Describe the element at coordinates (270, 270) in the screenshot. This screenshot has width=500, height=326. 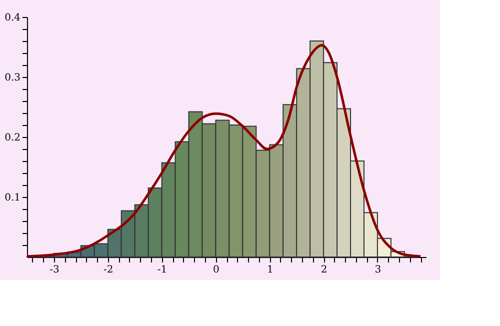
I see `x-tick-label: 1` at that location.